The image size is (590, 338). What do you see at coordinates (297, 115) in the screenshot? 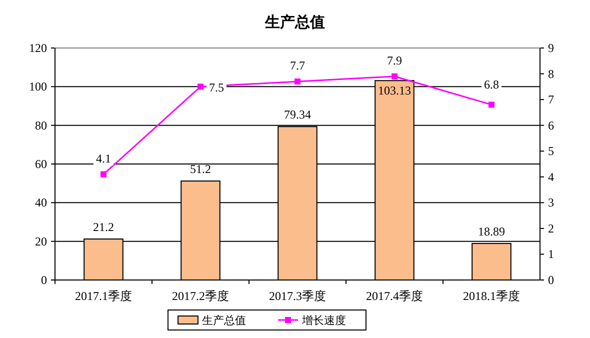
I see `data-label: 79.34` at bounding box center [297, 115].